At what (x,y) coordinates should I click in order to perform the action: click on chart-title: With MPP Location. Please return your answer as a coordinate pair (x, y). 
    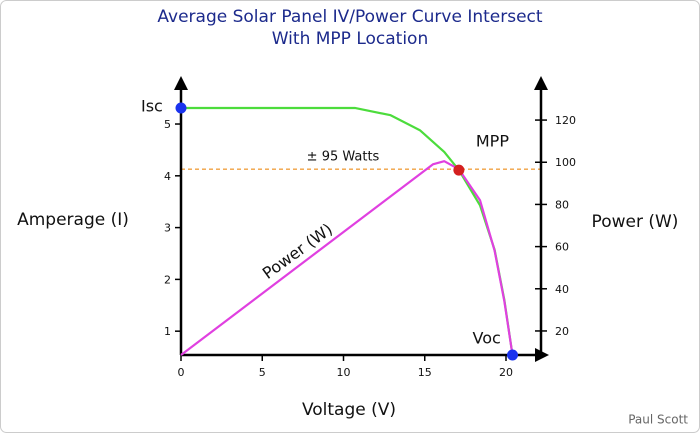
    Looking at the image, I should click on (350, 39).